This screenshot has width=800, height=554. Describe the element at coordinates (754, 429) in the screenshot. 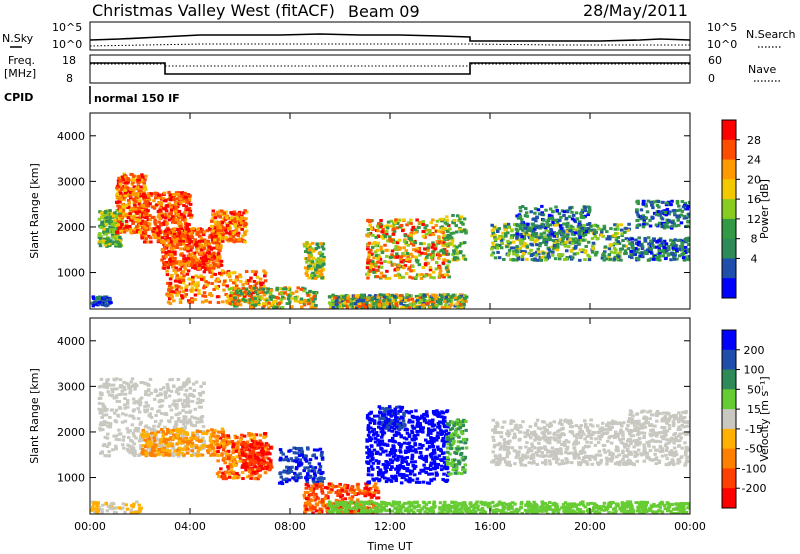

I see `colorbar-tick-label: -15` at that location.